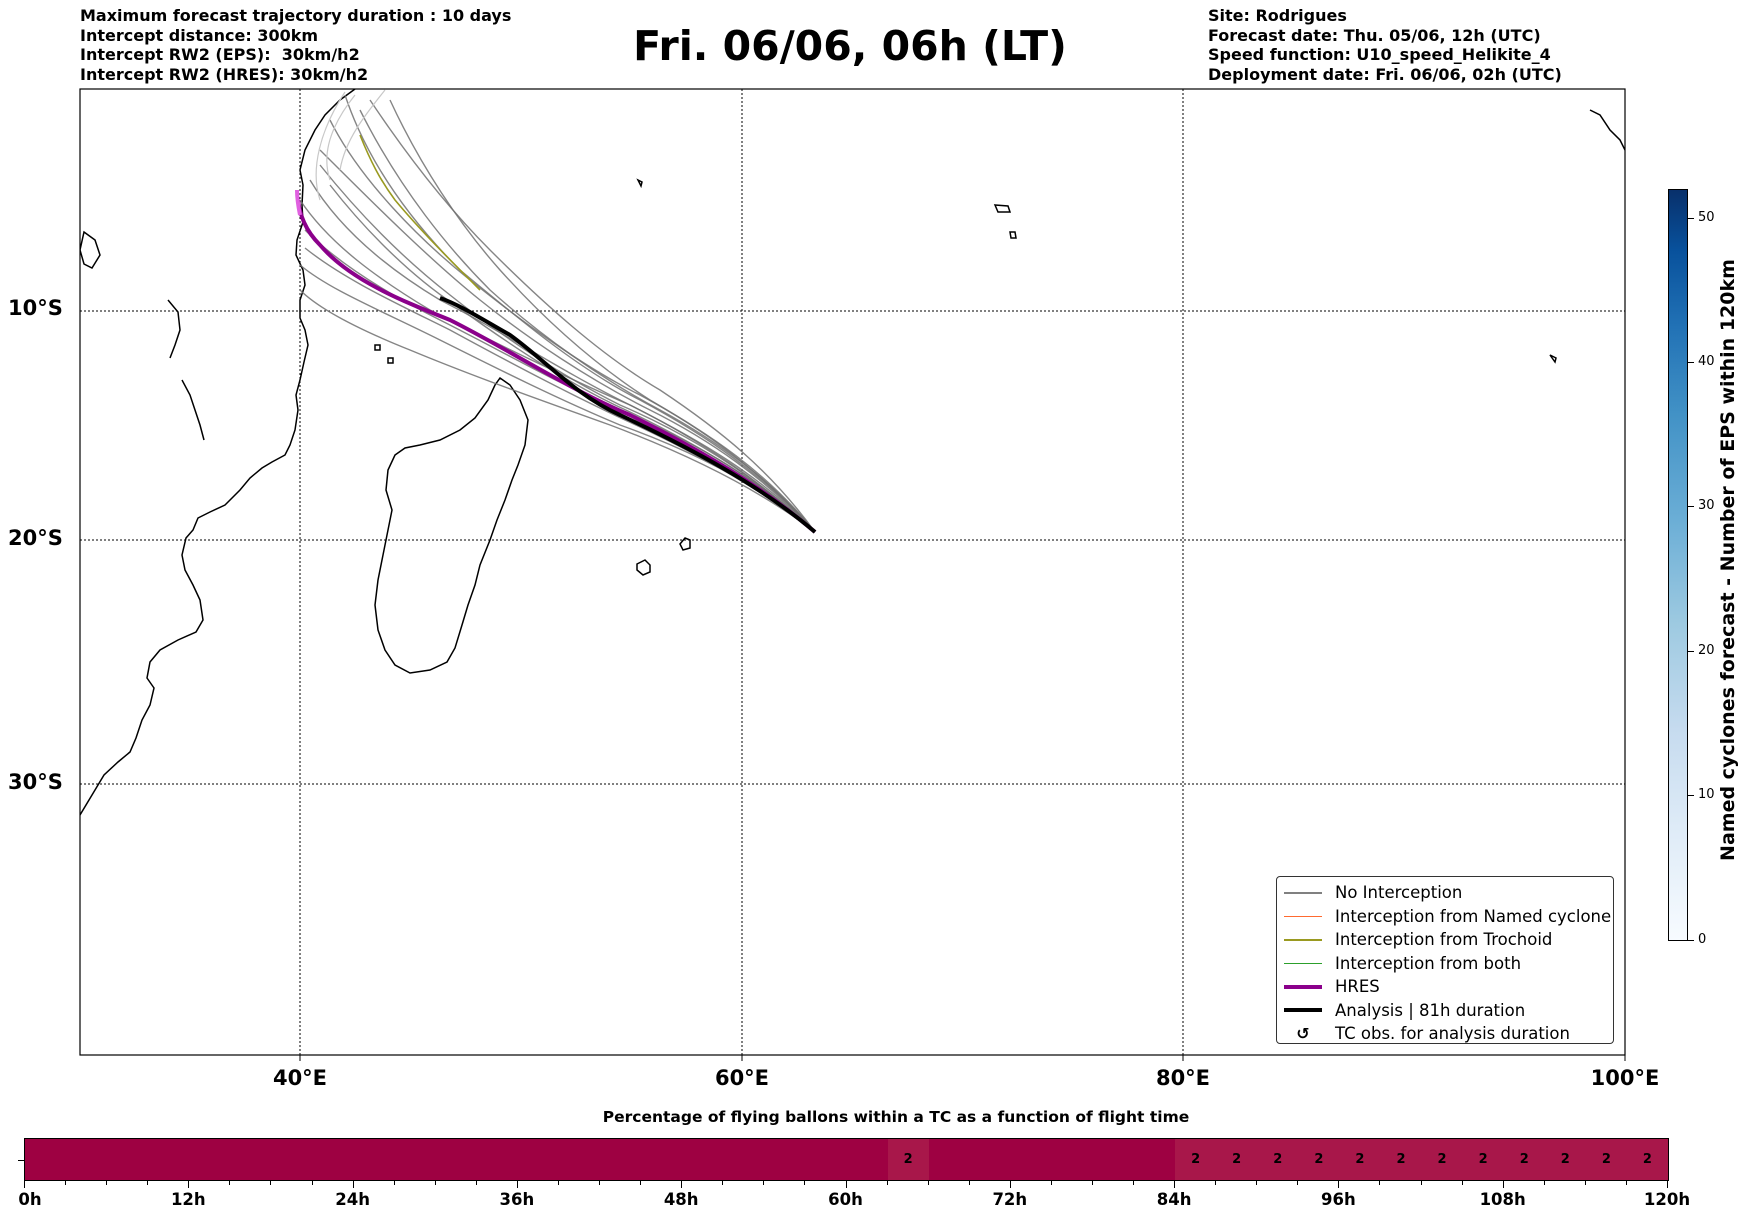  Describe the element at coordinates (1448, 987) in the screenshot. I see `legend-item-hres: HRES` at that location.